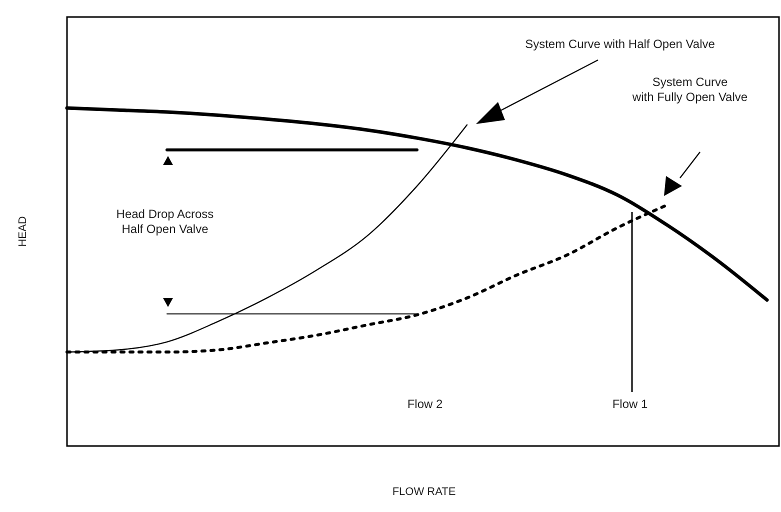 The height and width of the screenshot is (512, 781). Describe the element at coordinates (689, 89) in the screenshot. I see `text: System Curve with Fully Open Valve` at that location.